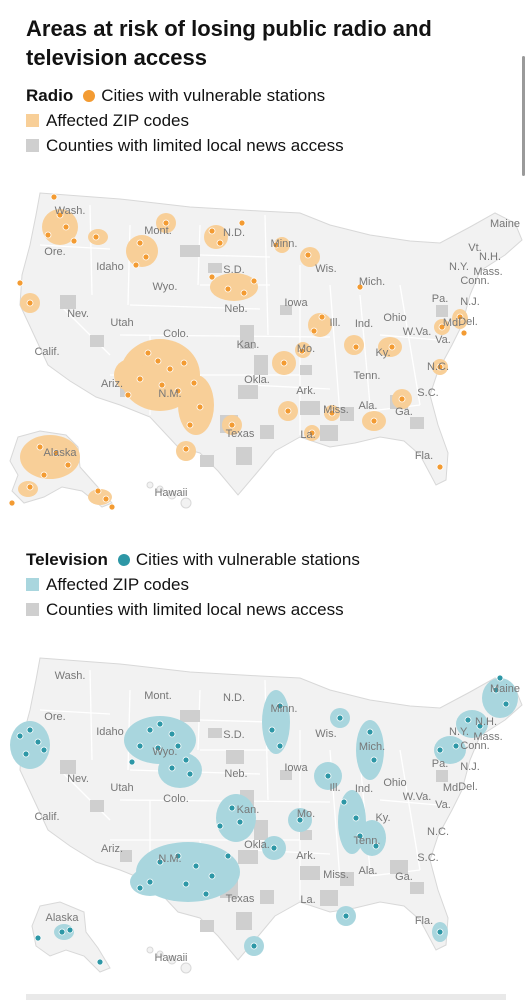 The height and width of the screenshot is (1000, 531). What do you see at coordinates (234, 233) in the screenshot?
I see `radio-state-label: N.D.` at bounding box center [234, 233].